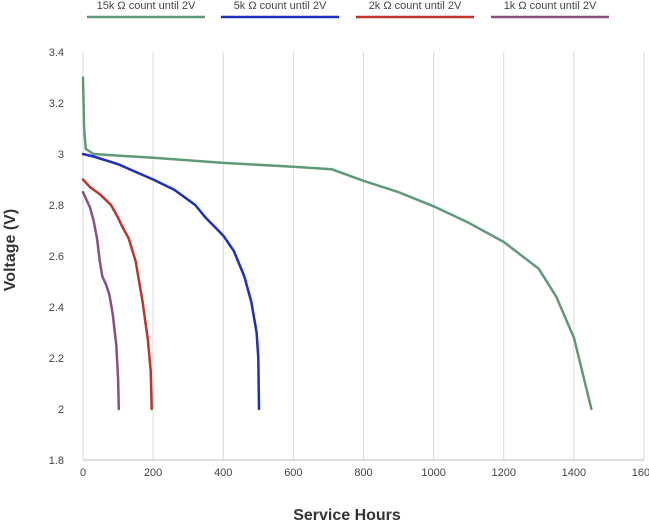  I want to click on legend-label: 1k Ω count until 2V, so click(550, 6).